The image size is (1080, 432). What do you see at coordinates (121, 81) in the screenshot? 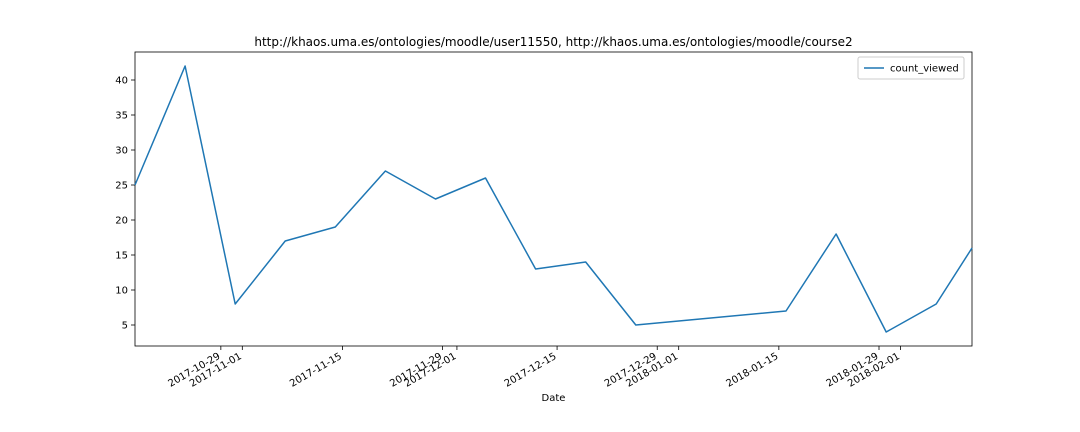
I see `y-tick-label: 40` at bounding box center [121, 81].